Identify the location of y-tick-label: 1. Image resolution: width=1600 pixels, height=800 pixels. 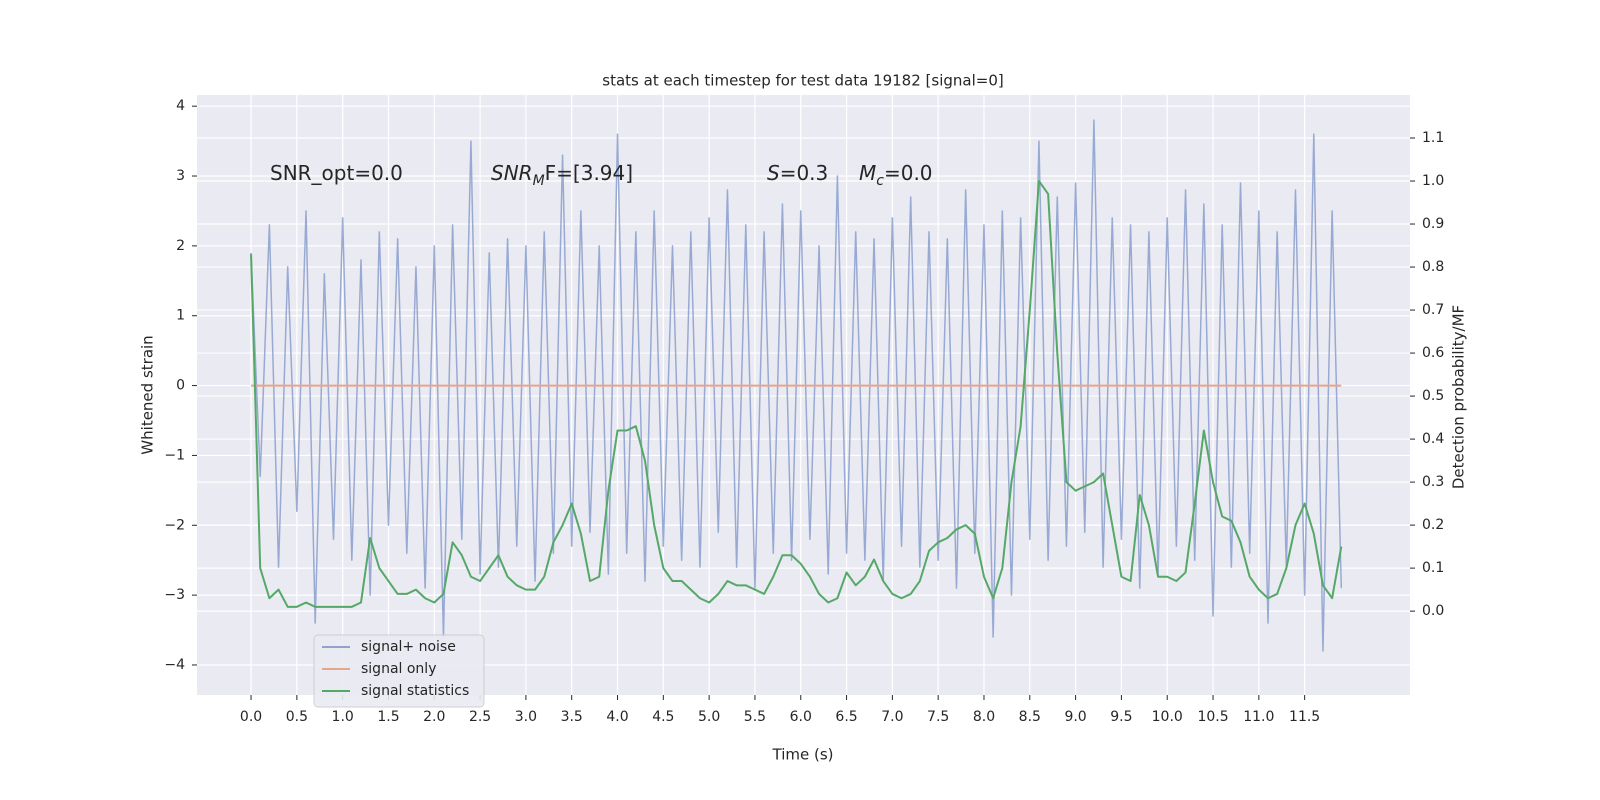
(180, 316).